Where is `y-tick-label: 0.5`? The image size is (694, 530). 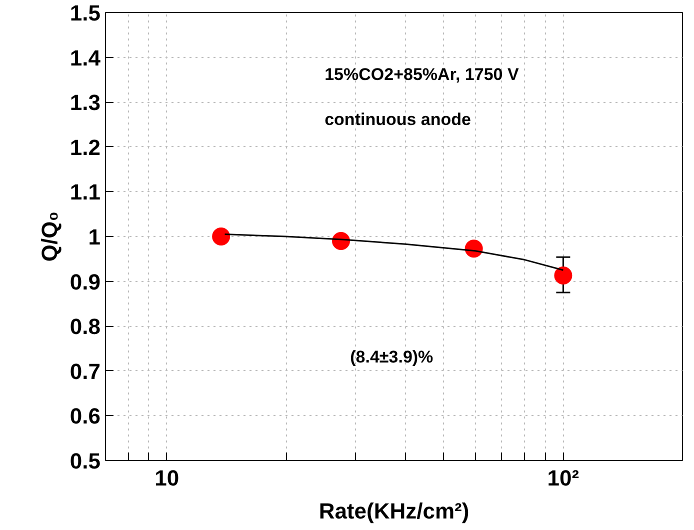 y-tick-label: 0.5 is located at coordinates (85, 461).